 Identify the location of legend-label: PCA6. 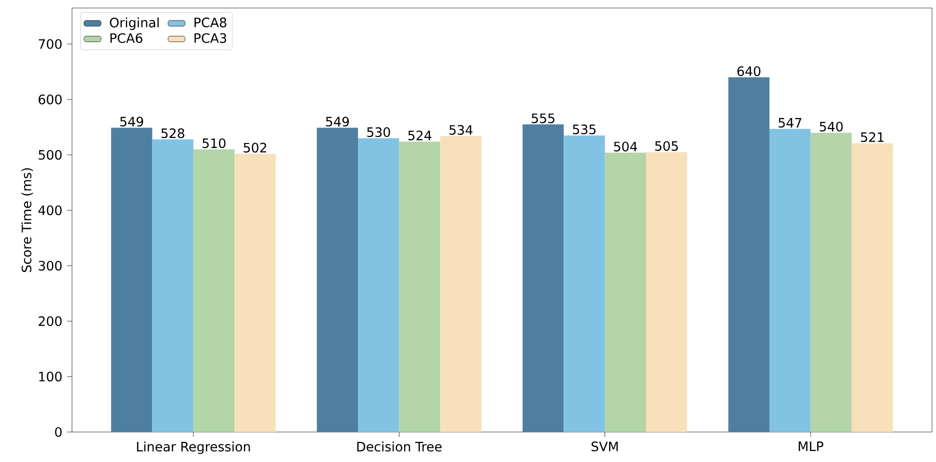
(126, 38).